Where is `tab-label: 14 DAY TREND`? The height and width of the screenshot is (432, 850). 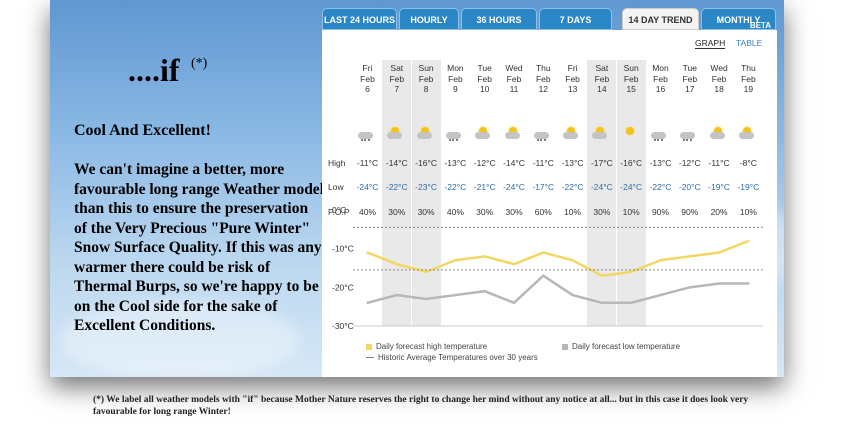
tab-label: 14 DAY TREND is located at coordinates (660, 20).